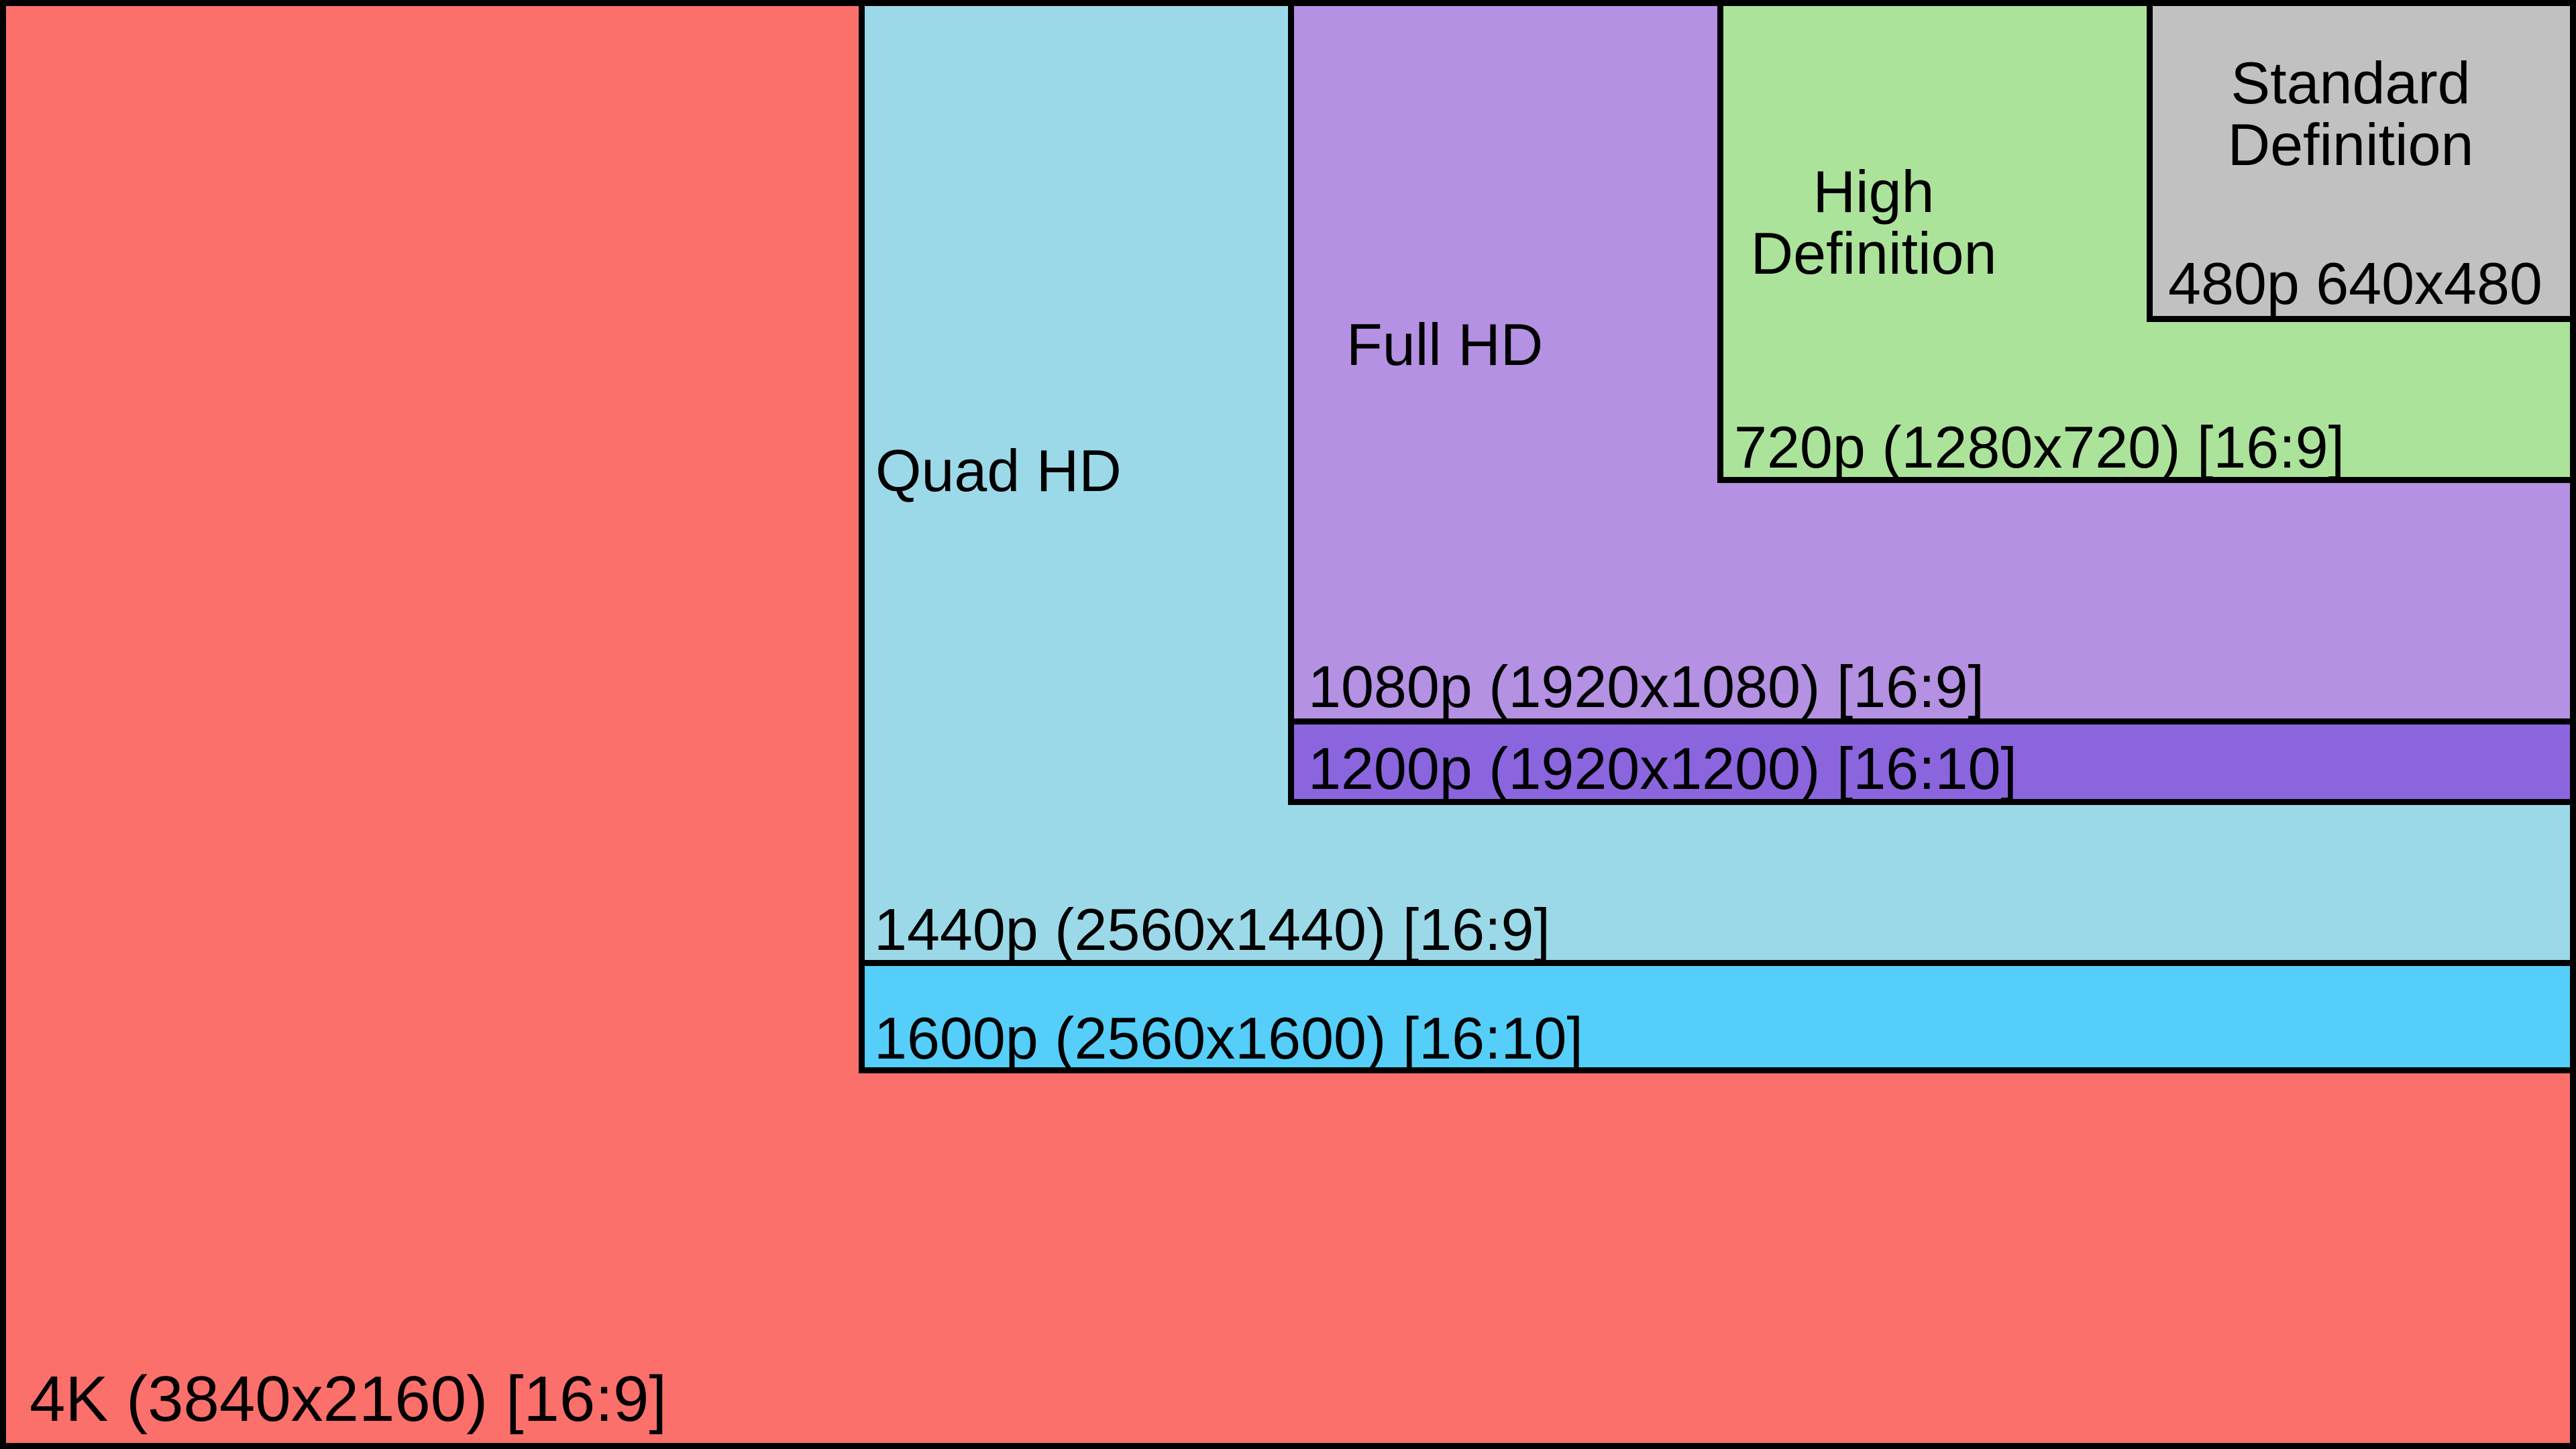  Describe the element at coordinates (1445, 344) in the screenshot. I see `label-name-full-hd: Full HD` at that location.